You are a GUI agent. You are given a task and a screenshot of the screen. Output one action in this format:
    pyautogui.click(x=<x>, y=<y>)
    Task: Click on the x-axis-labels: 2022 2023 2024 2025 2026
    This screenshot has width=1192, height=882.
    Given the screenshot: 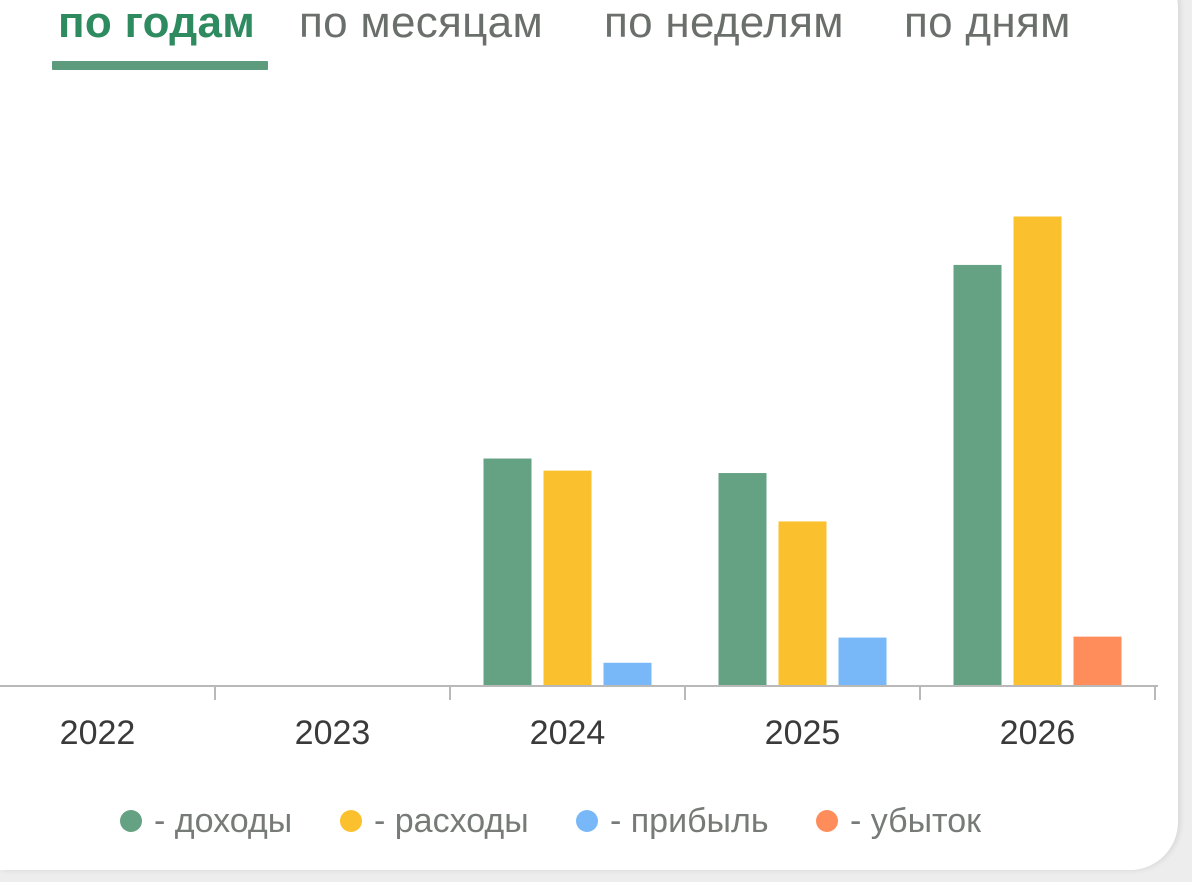 What is the action you would take?
    pyautogui.click(x=568, y=733)
    